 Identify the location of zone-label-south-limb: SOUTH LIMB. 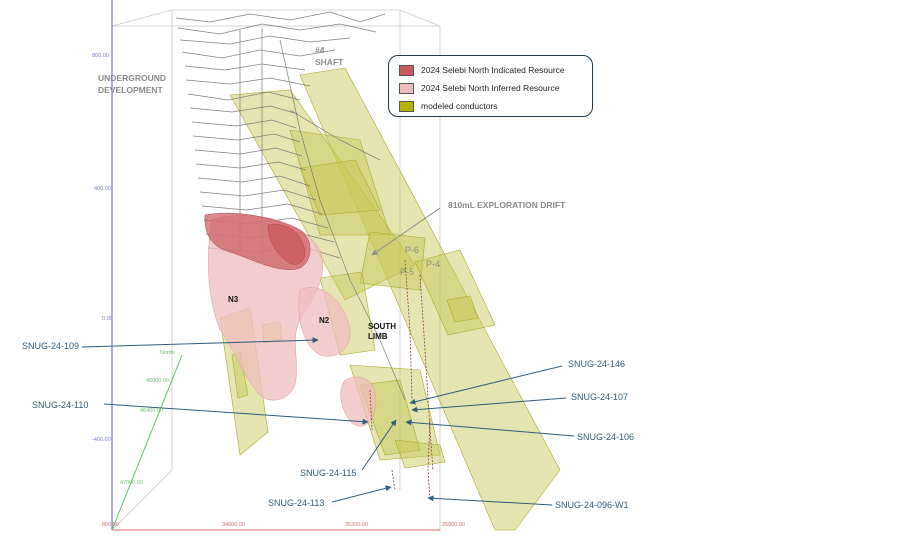
(382, 331).